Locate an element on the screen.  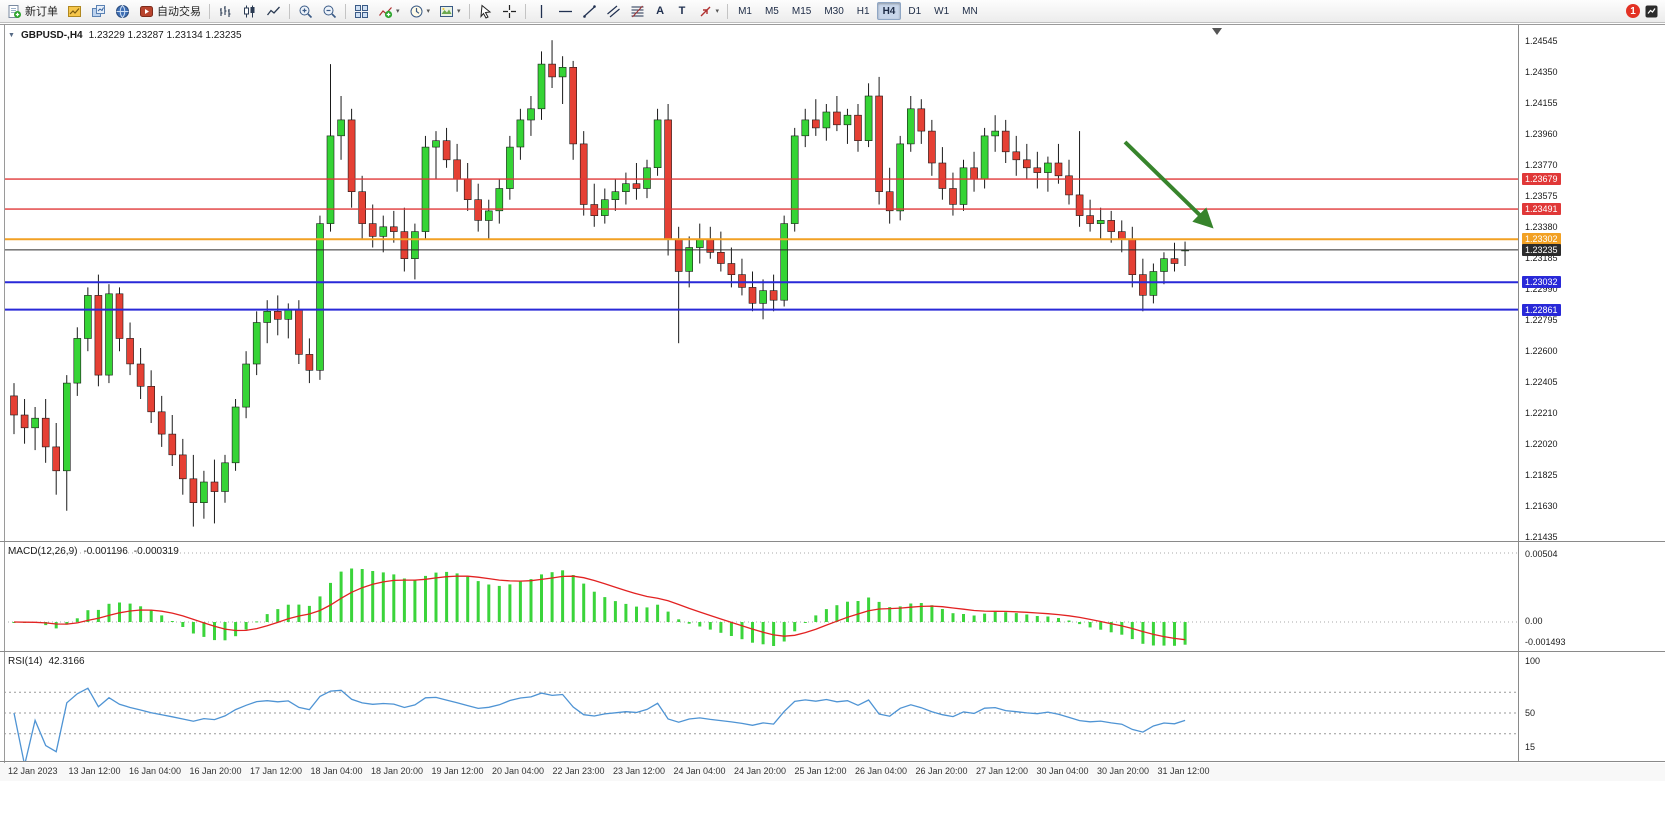
time-tick-label: 26 Jan 04:00 is located at coordinates (881, 771).